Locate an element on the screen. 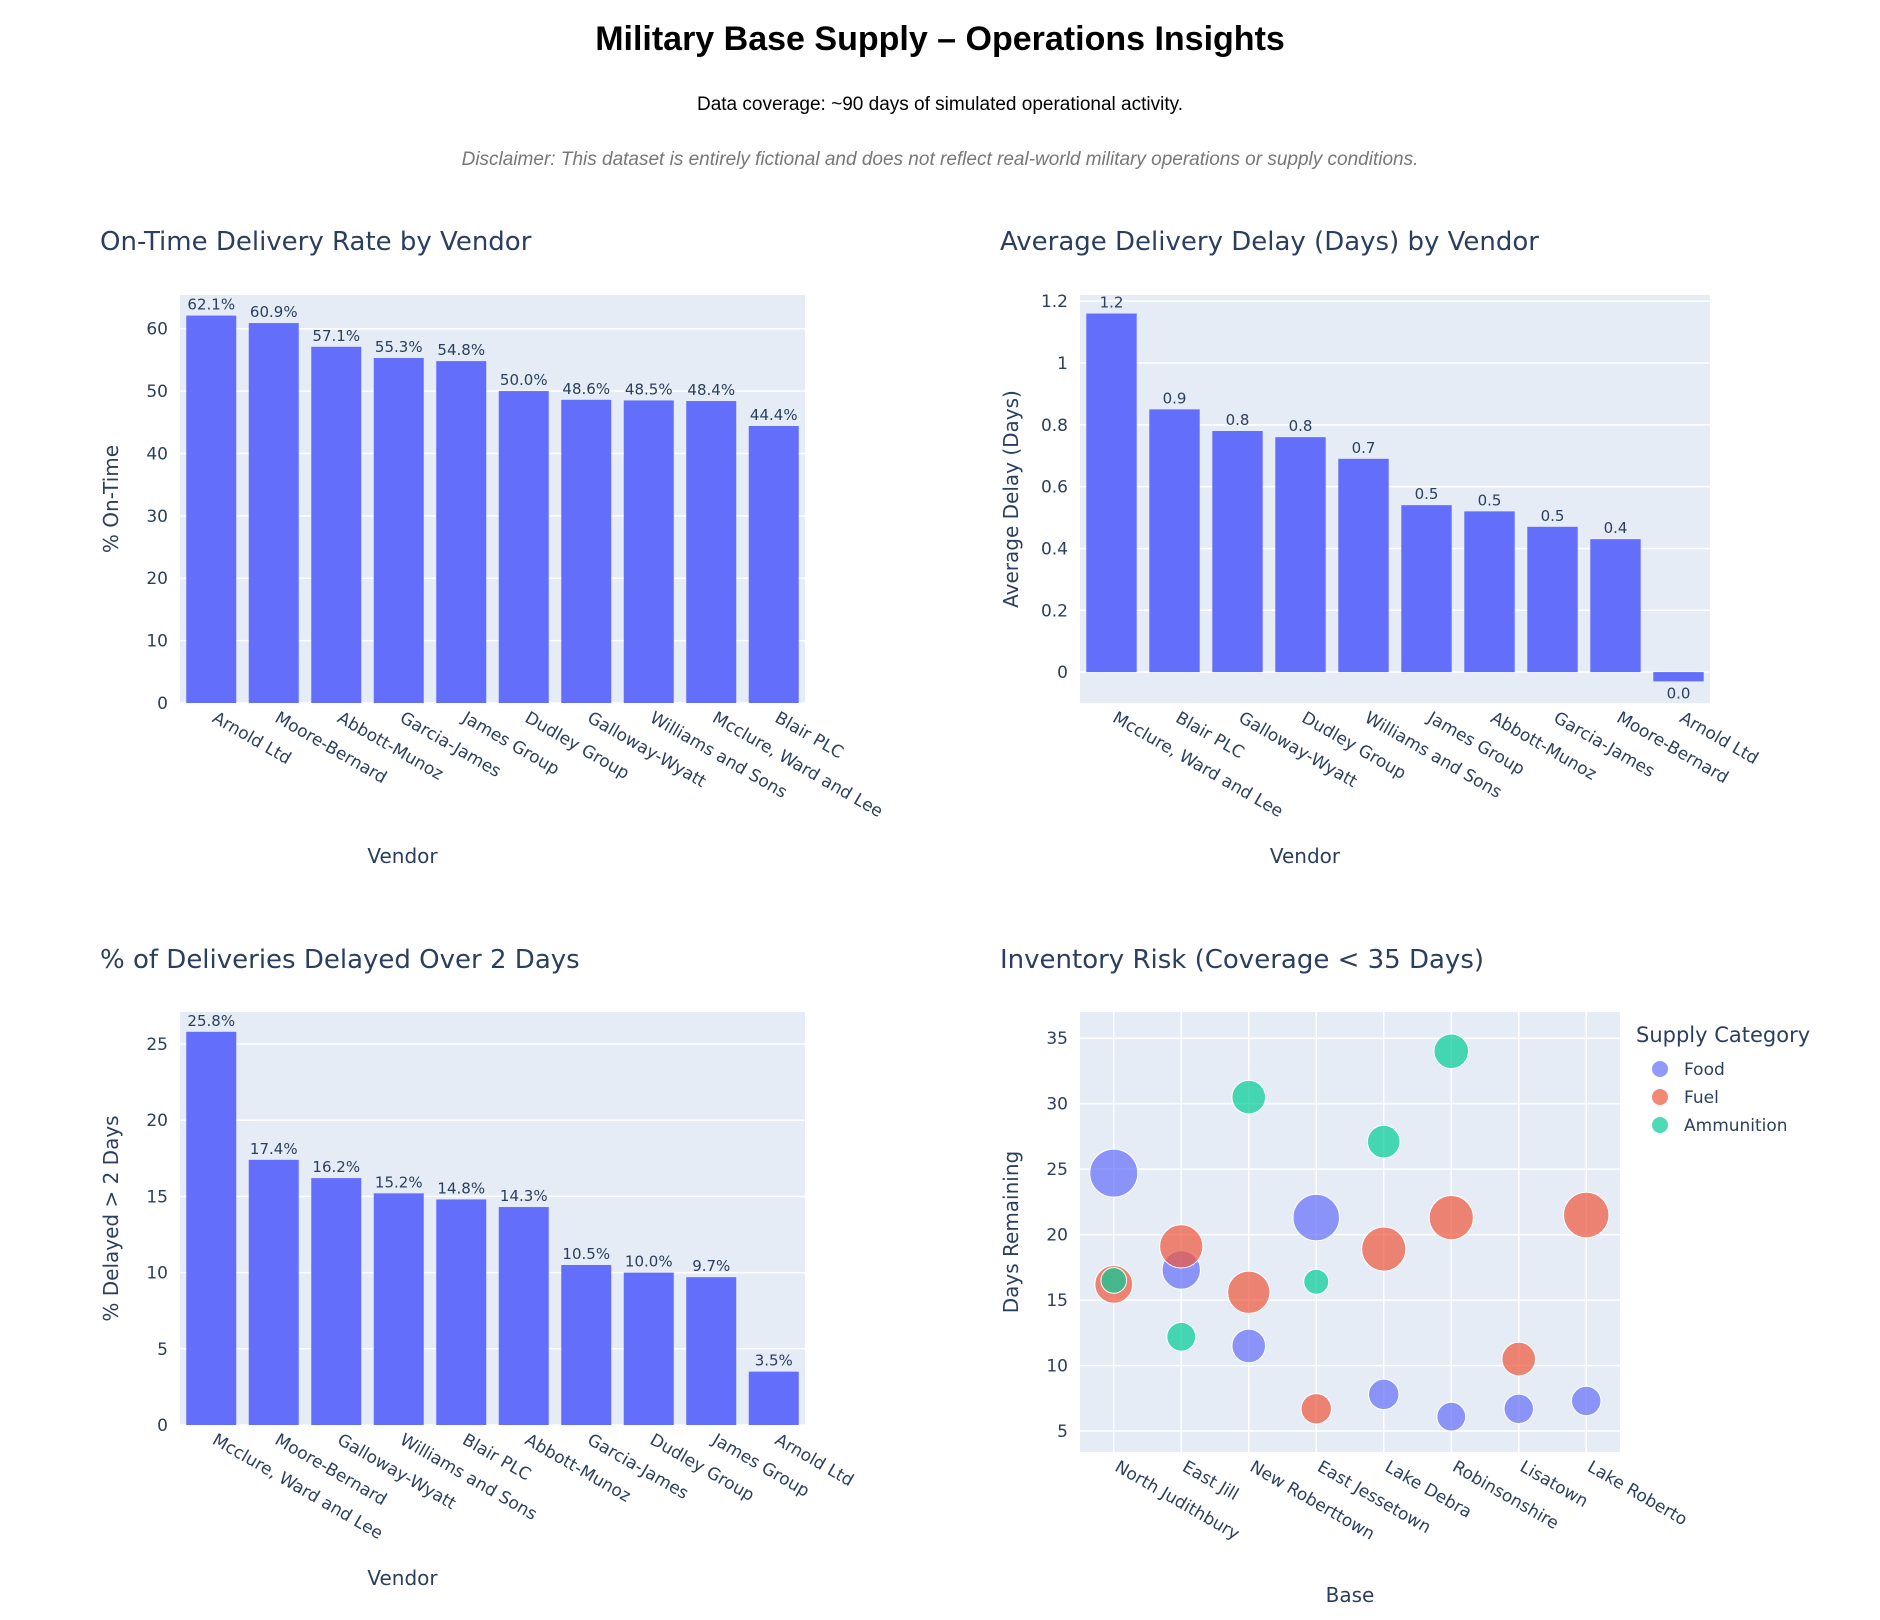 The image size is (1880, 1620). point-fuel-lake-debra is located at coordinates (1384, 1249).